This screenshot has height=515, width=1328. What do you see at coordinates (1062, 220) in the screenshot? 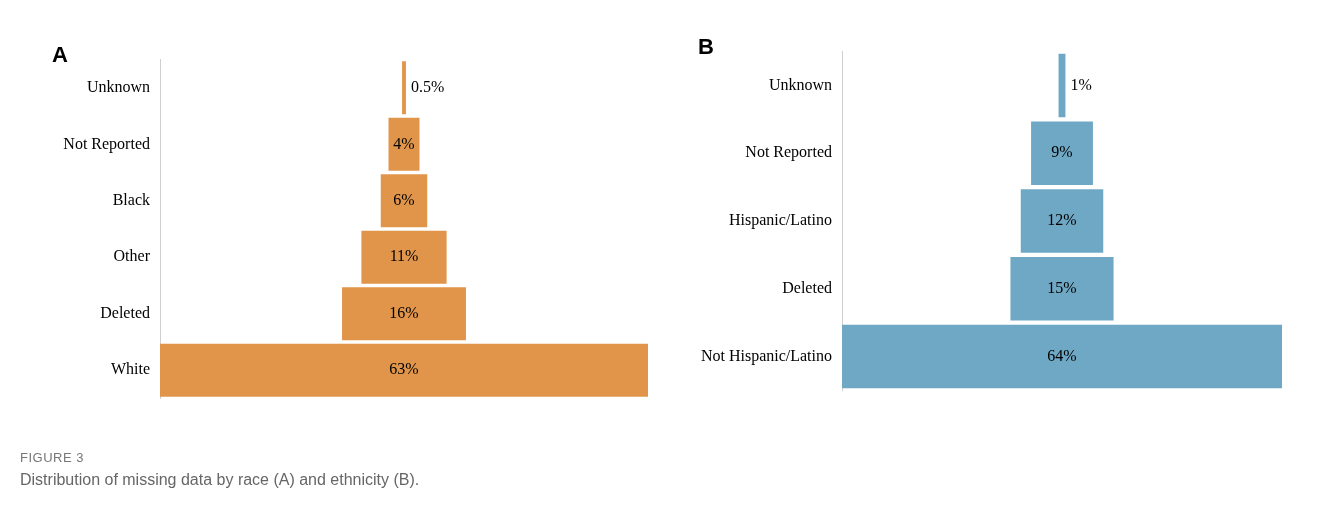
I see `data-label: 12%` at bounding box center [1062, 220].